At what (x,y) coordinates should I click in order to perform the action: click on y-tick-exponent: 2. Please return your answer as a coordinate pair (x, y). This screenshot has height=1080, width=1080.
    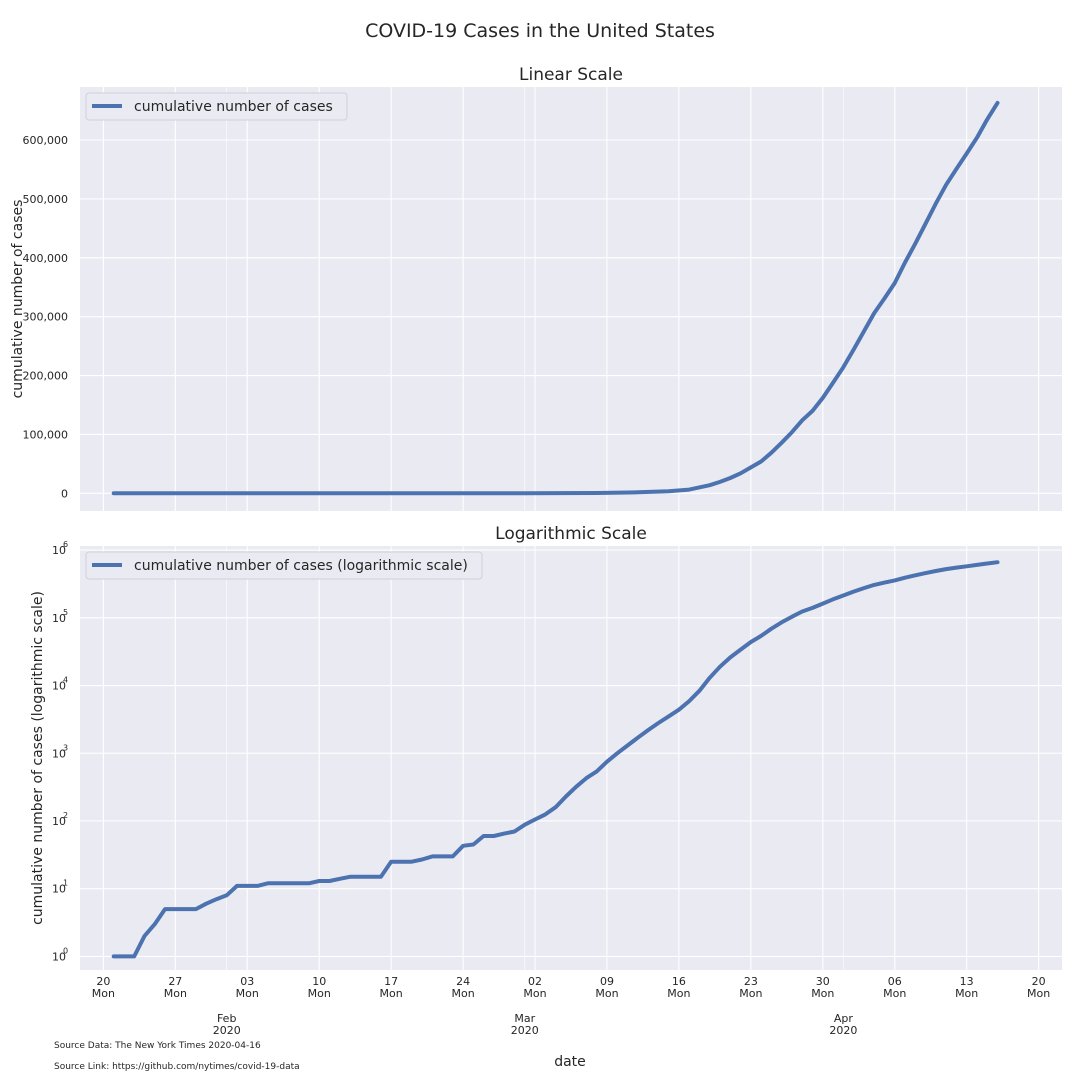
    Looking at the image, I should click on (65, 815).